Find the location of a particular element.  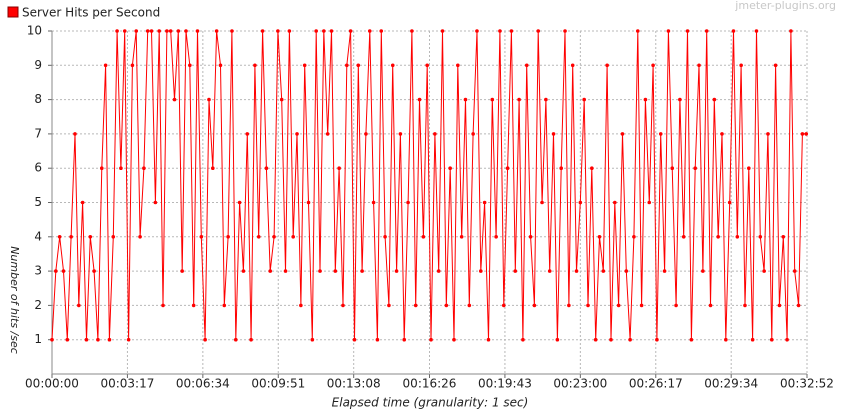

x-tick-label: 00:16:26 is located at coordinates (430, 384).